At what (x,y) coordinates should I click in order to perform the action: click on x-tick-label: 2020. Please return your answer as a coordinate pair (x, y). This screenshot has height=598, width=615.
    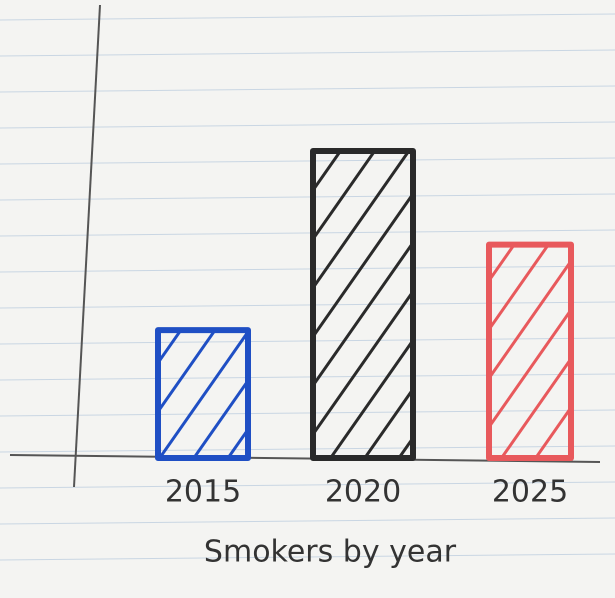
    Looking at the image, I should click on (363, 492).